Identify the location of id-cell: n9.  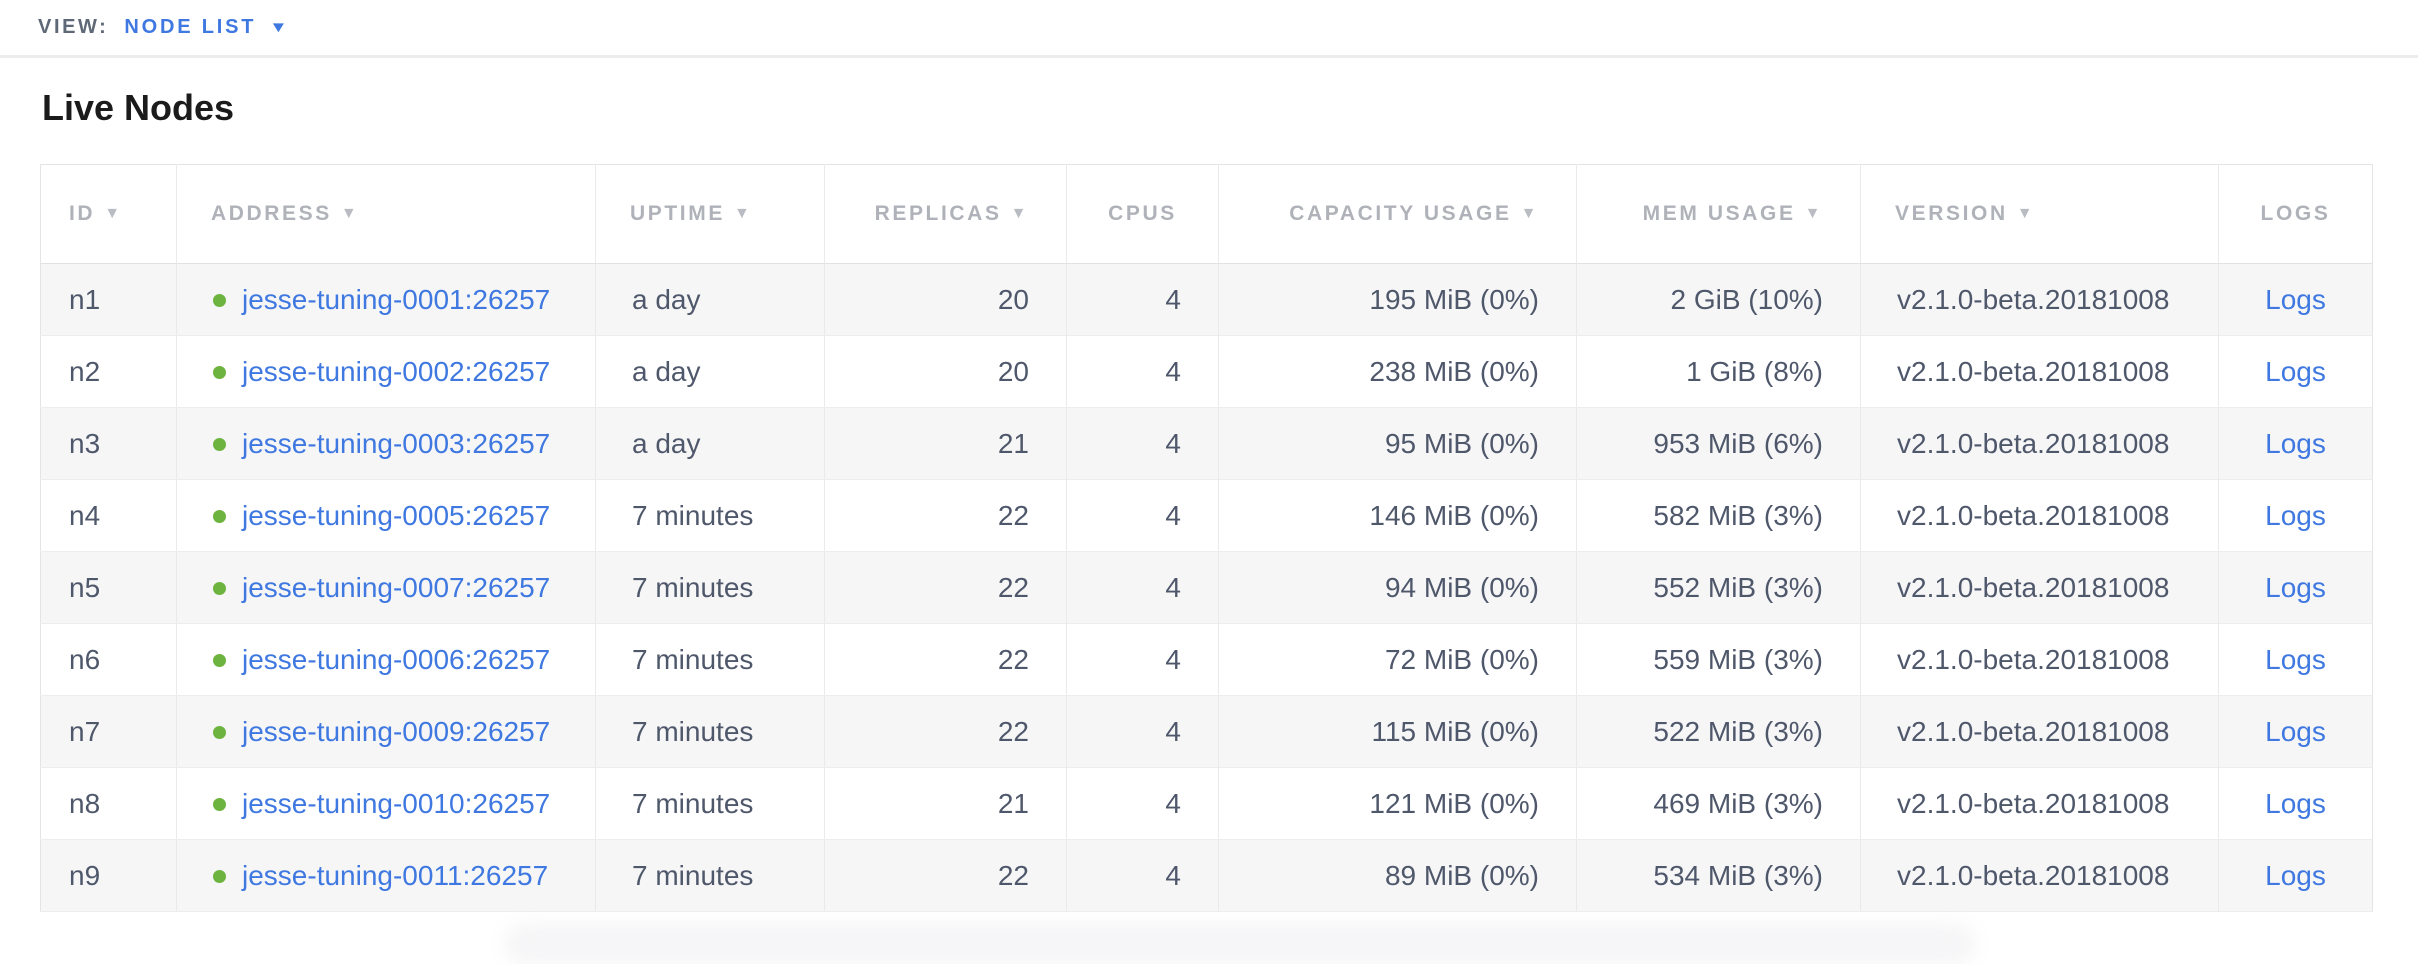
(108, 875).